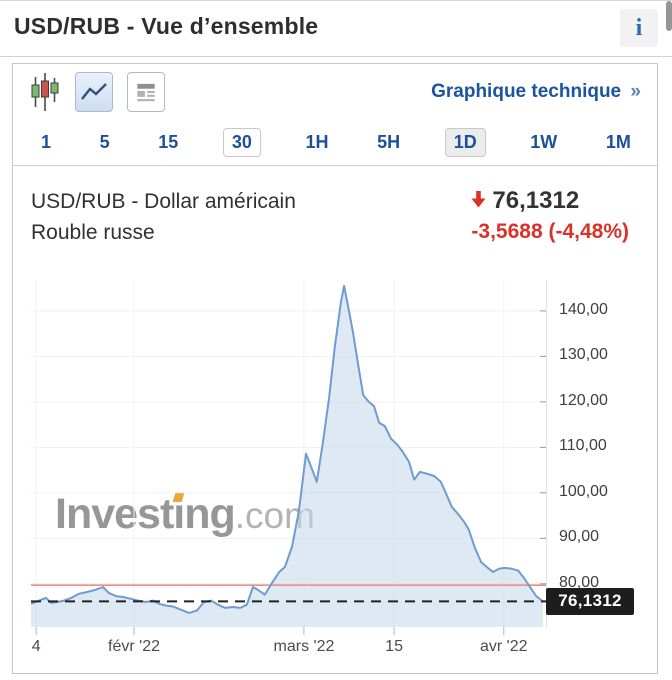  What do you see at coordinates (168, 142) in the screenshot?
I see `tab-15: 15` at bounding box center [168, 142].